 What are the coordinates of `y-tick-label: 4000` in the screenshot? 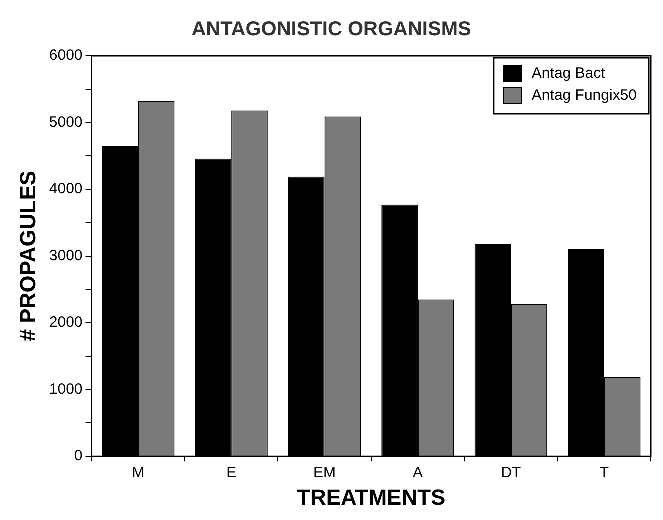 It's located at (66, 189).